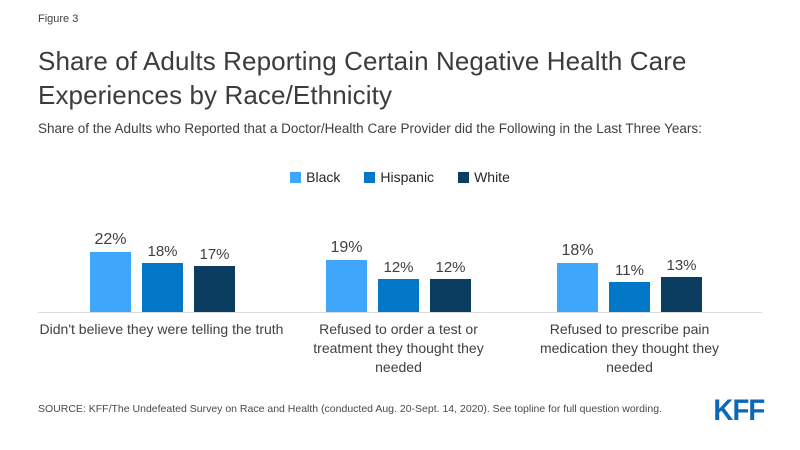  I want to click on bar-black: 19%, so click(346, 275).